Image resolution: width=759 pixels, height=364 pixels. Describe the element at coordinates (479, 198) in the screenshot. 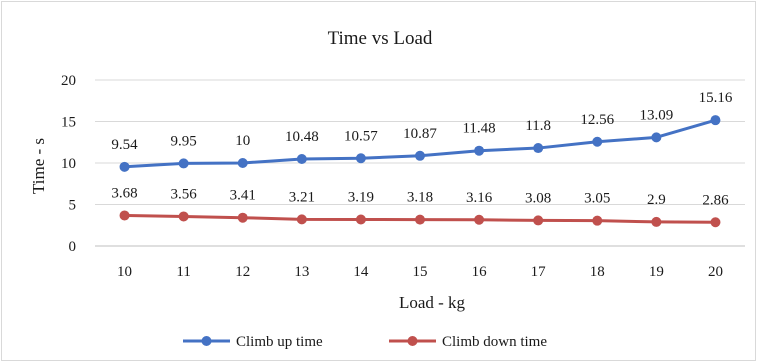

I see `data-label: 3.16` at that location.